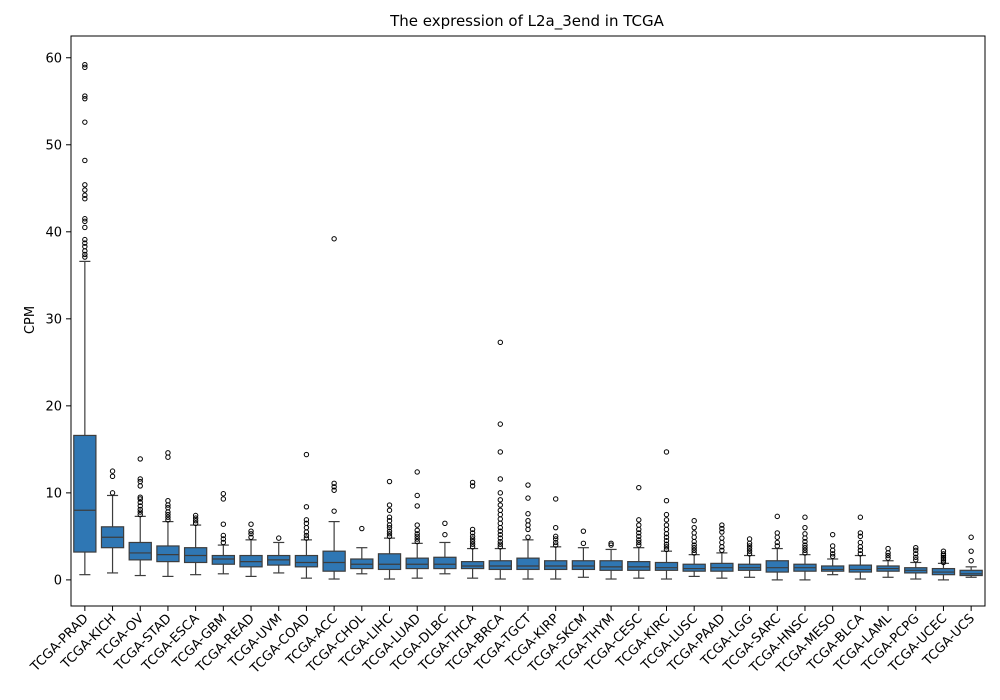  I want to click on y-tick-label: 20, so click(53, 406).